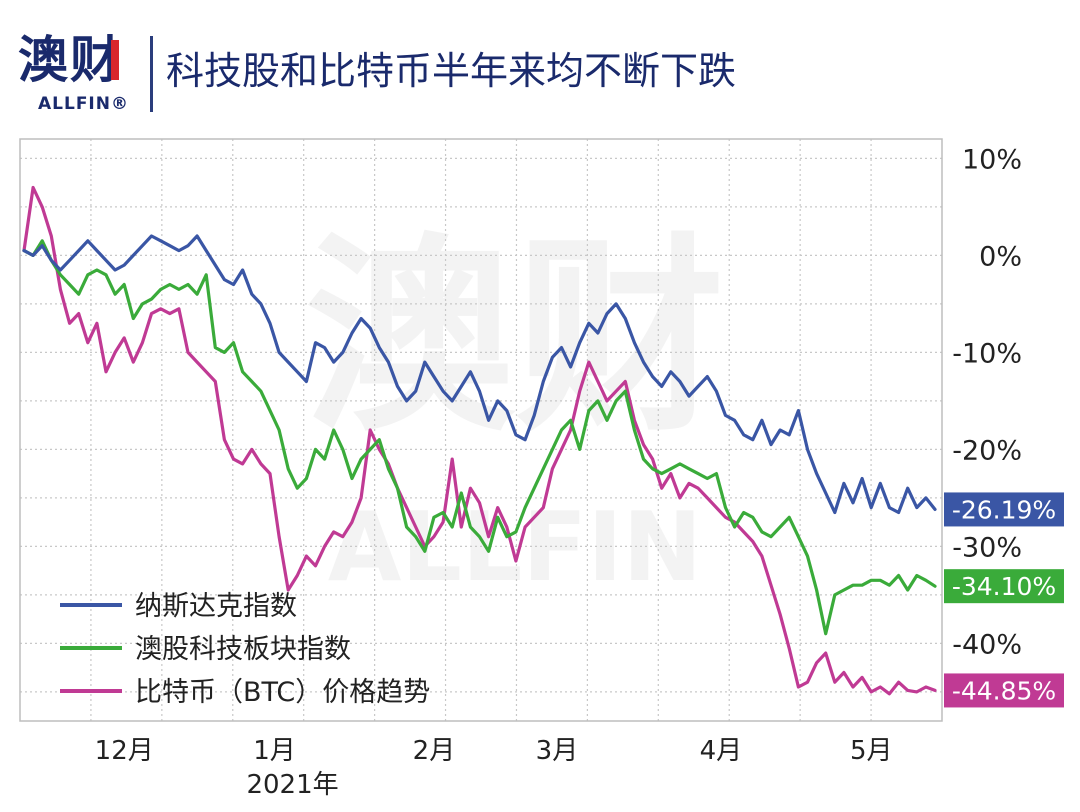 The image size is (1080, 812). I want to click on y-axis-tick-labels: 10% 0% -10% -20% -30% -40%, so click(987, 402).